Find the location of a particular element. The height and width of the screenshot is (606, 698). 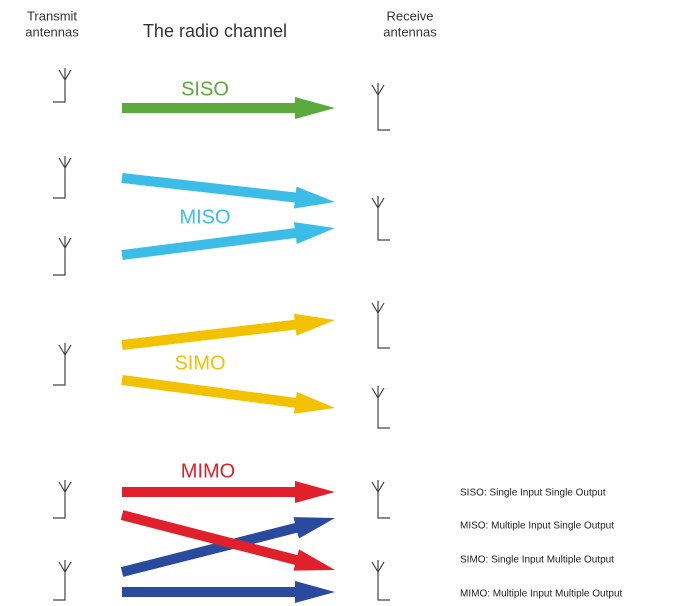

header-channel: The radio channel is located at coordinates (215, 31).